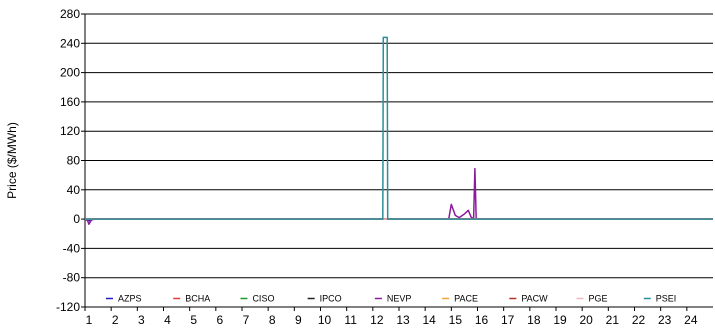  What do you see at coordinates (429, 320) in the screenshot?
I see `x-tick-label: 14` at bounding box center [429, 320].